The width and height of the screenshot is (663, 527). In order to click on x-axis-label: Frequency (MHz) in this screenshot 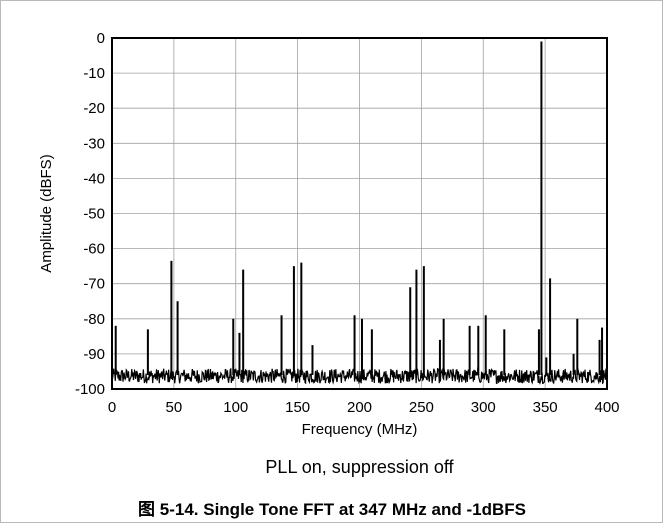, I will do `click(360, 429)`.